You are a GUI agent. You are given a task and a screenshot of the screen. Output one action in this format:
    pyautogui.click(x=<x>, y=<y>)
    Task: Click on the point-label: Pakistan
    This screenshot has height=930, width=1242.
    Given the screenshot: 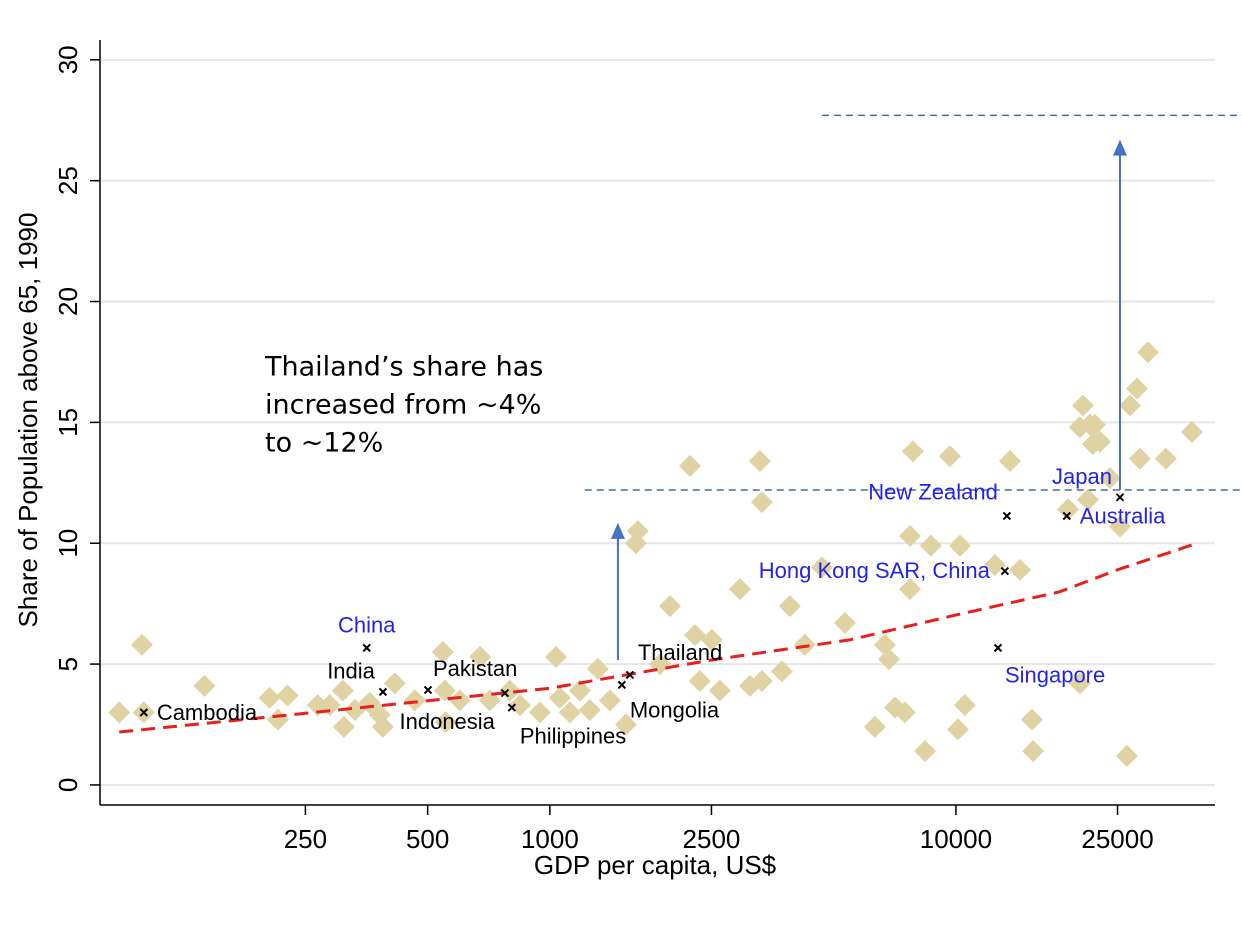 What is the action you would take?
    pyautogui.click(x=475, y=668)
    